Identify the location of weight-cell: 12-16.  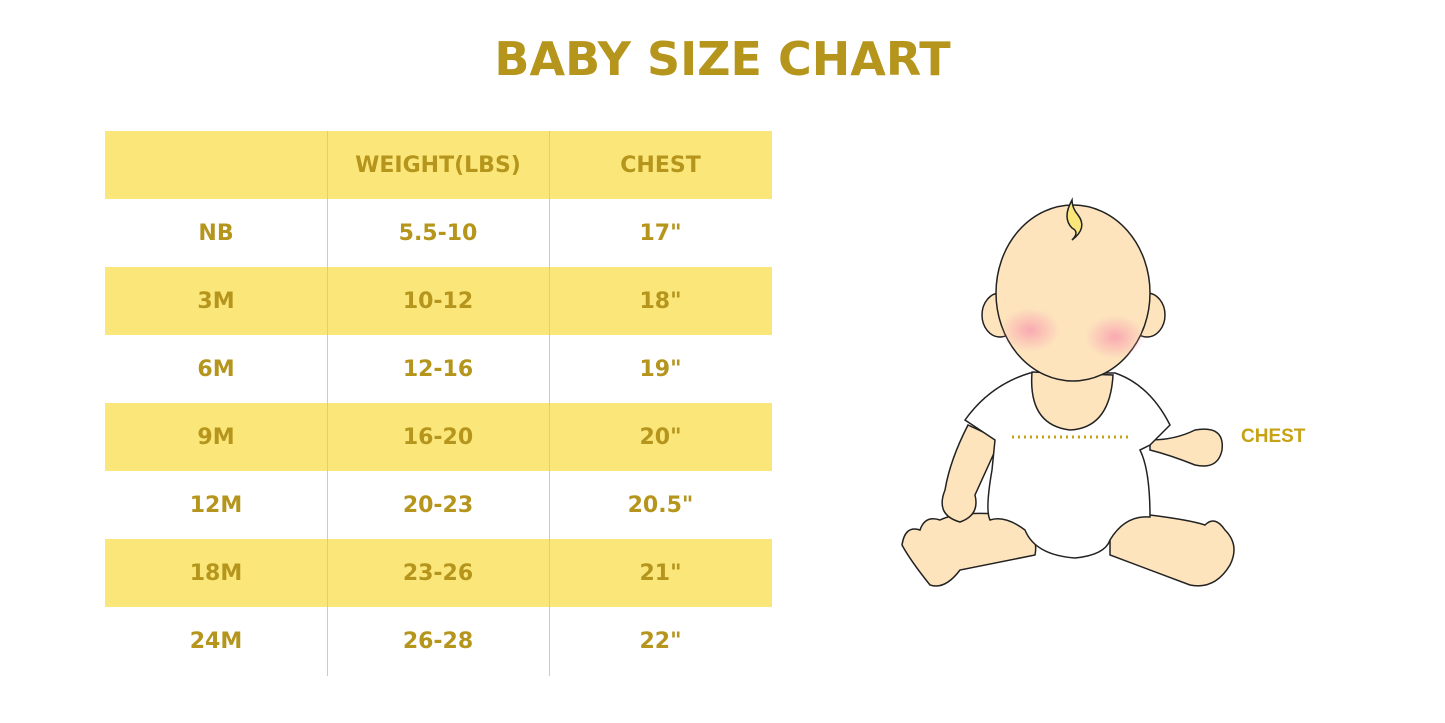
(438, 369).